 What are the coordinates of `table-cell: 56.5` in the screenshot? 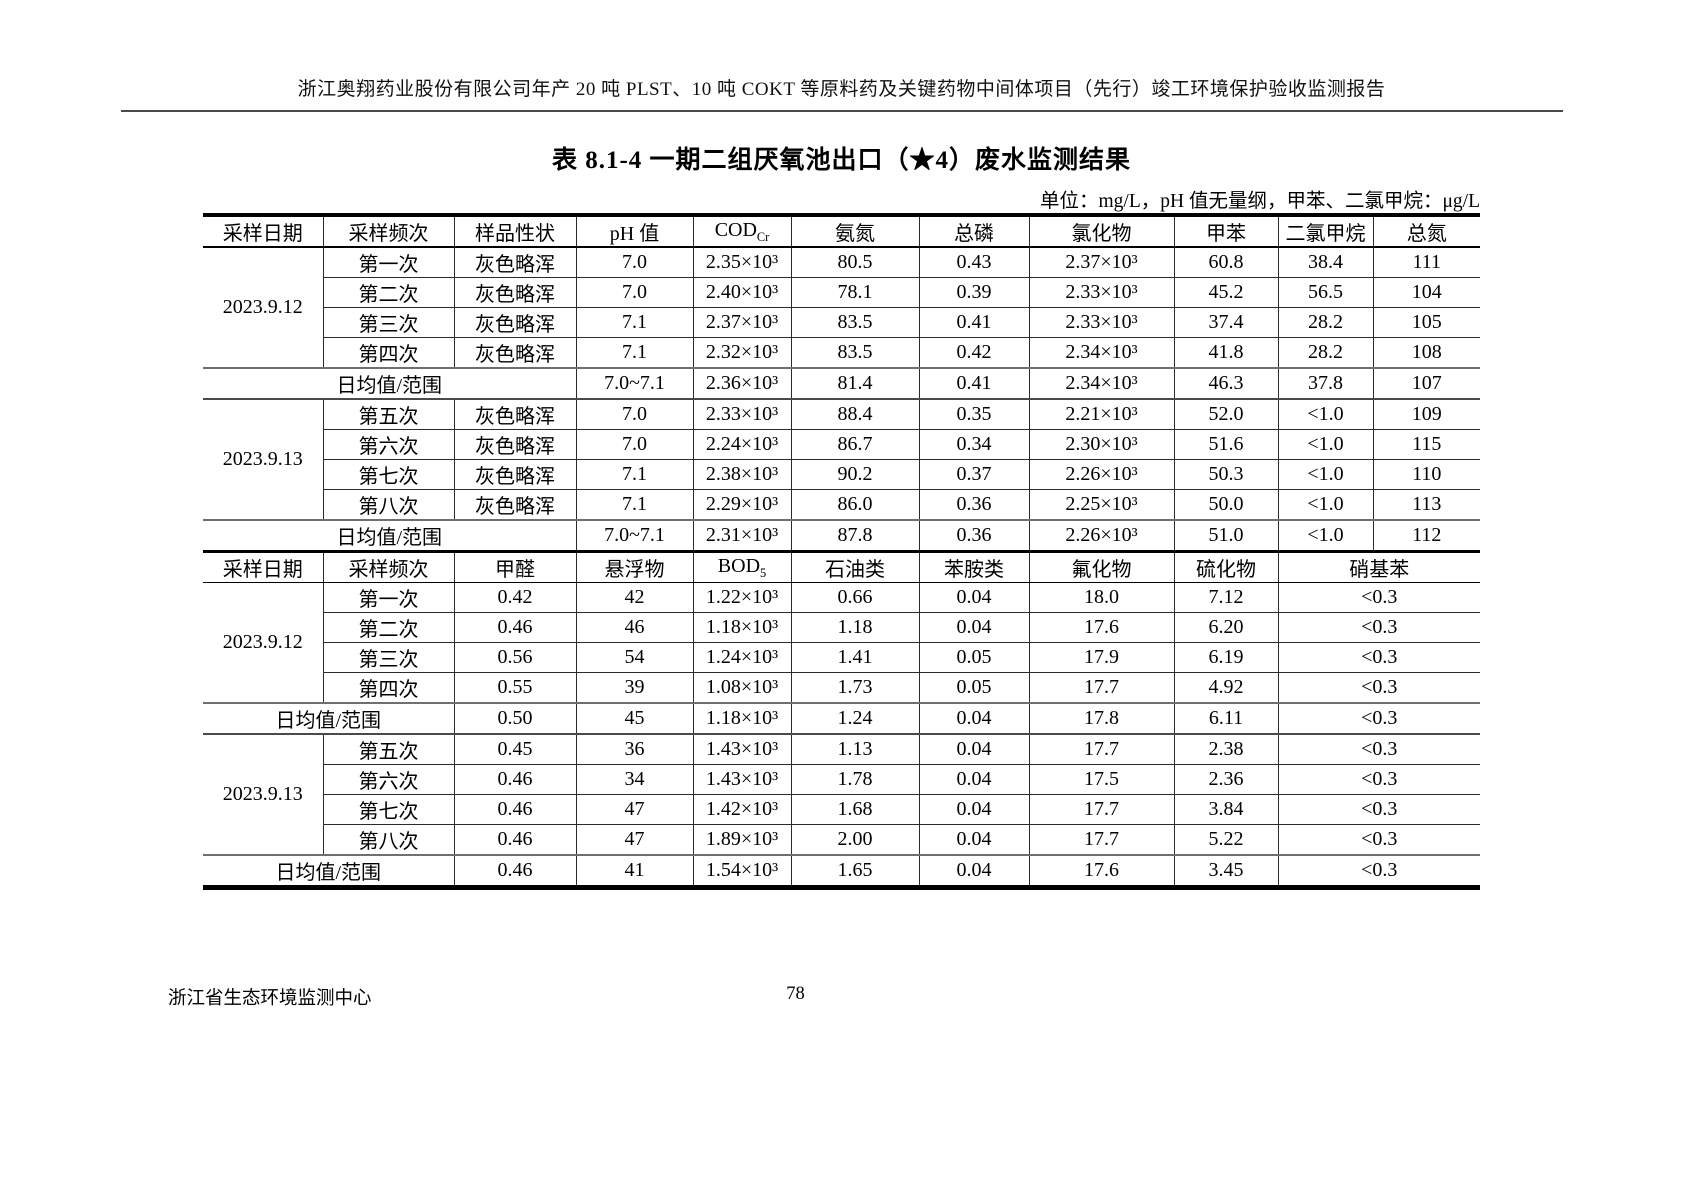 It's located at (1325, 292).